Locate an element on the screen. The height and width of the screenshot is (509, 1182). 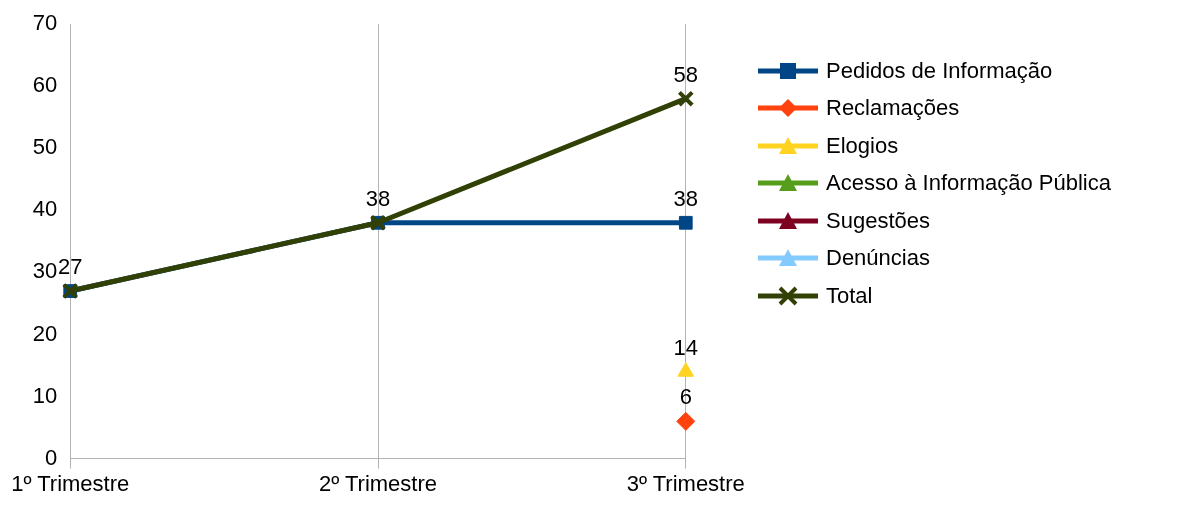
y-tick-label: 40 is located at coordinates (45, 209).